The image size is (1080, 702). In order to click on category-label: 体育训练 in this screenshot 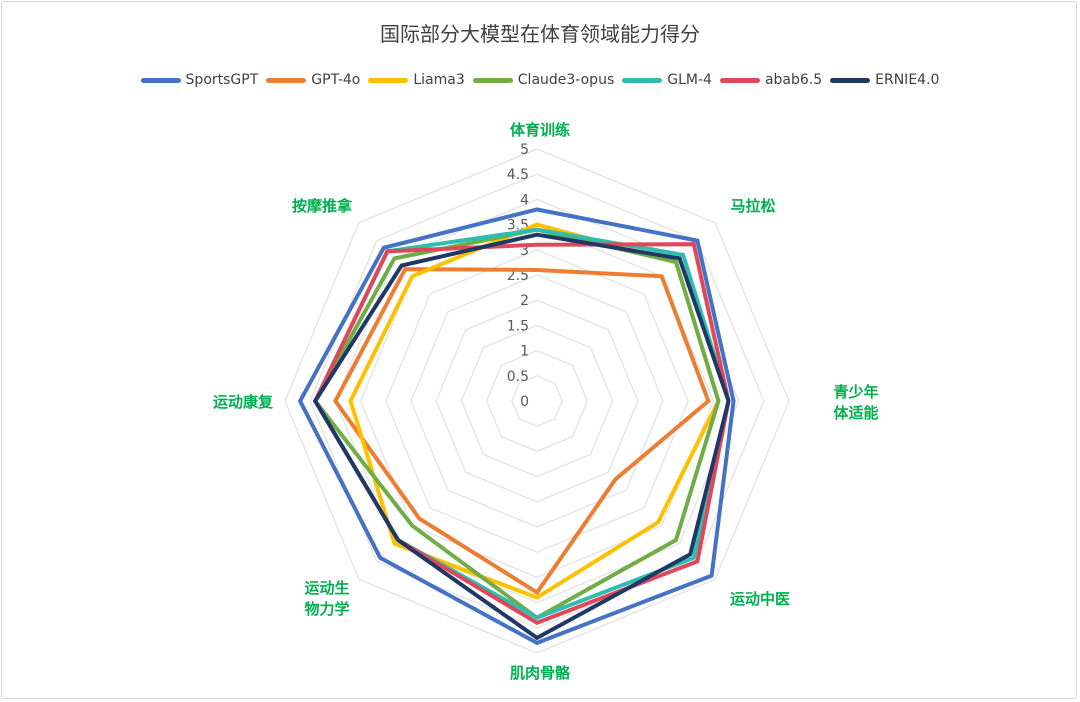, I will do `click(540, 130)`.